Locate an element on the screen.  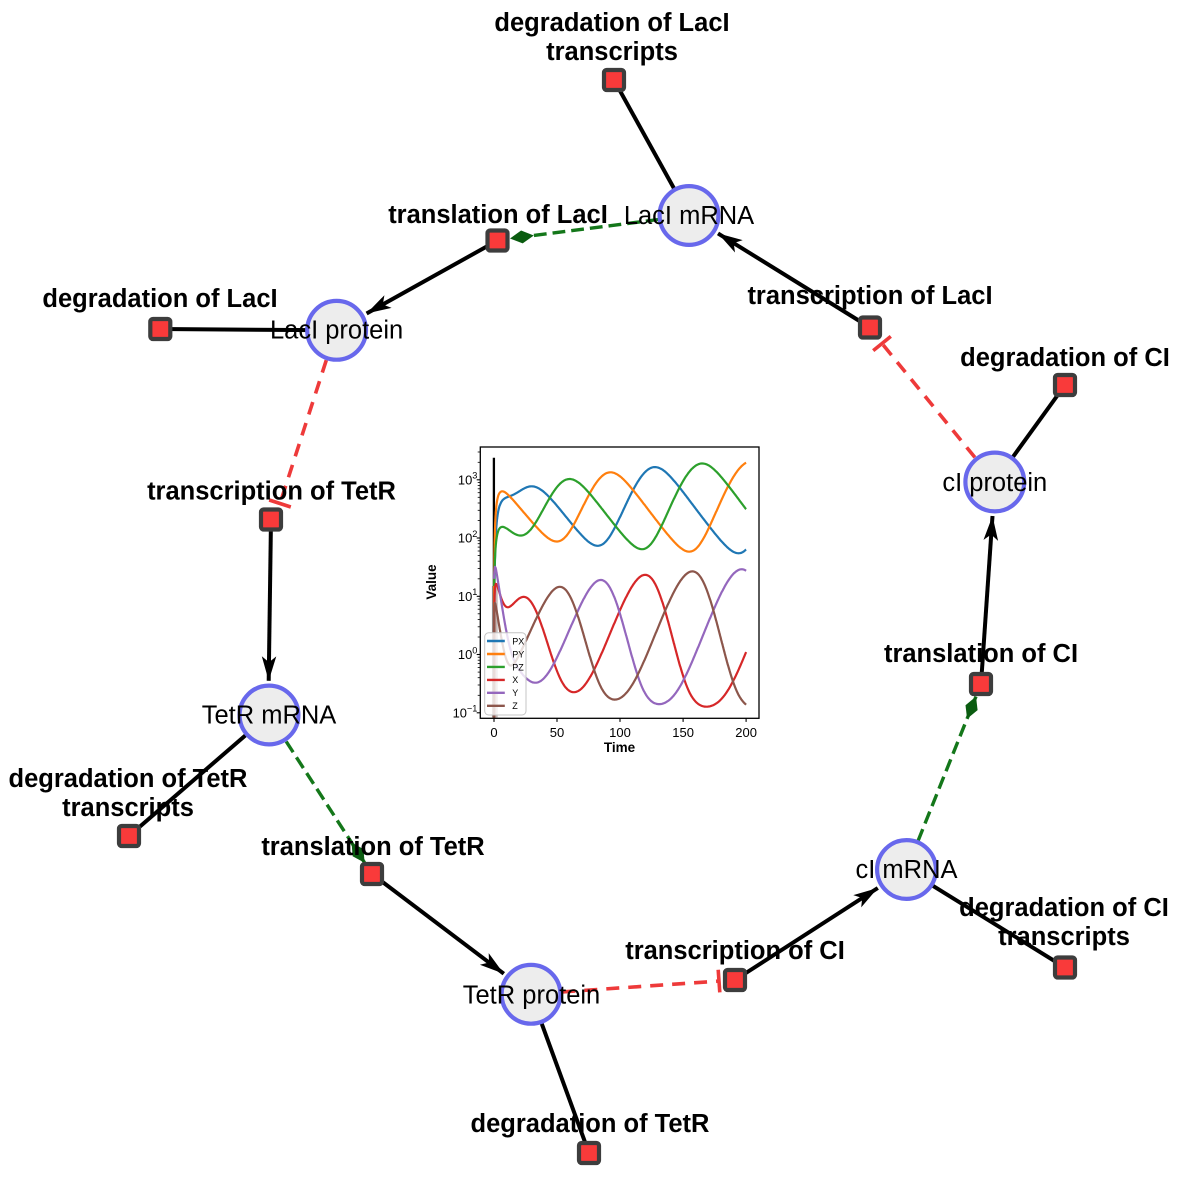
svg-text: PY is located at coordinates (518, 654).